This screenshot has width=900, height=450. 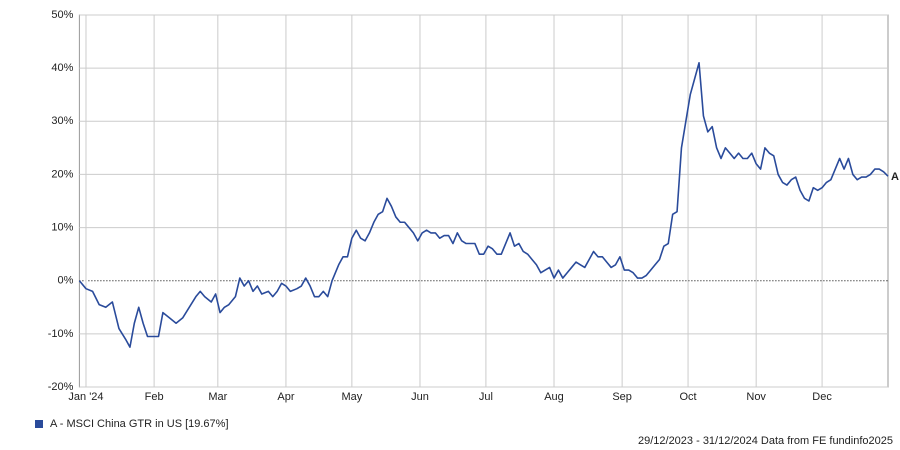 What do you see at coordinates (554, 397) in the screenshot?
I see `x-tick-label: Aug` at bounding box center [554, 397].